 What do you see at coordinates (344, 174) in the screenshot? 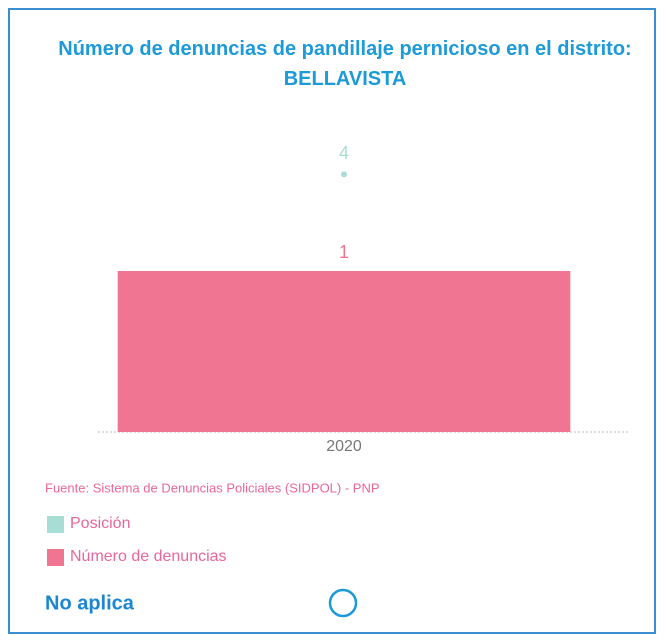
I see `point` at bounding box center [344, 174].